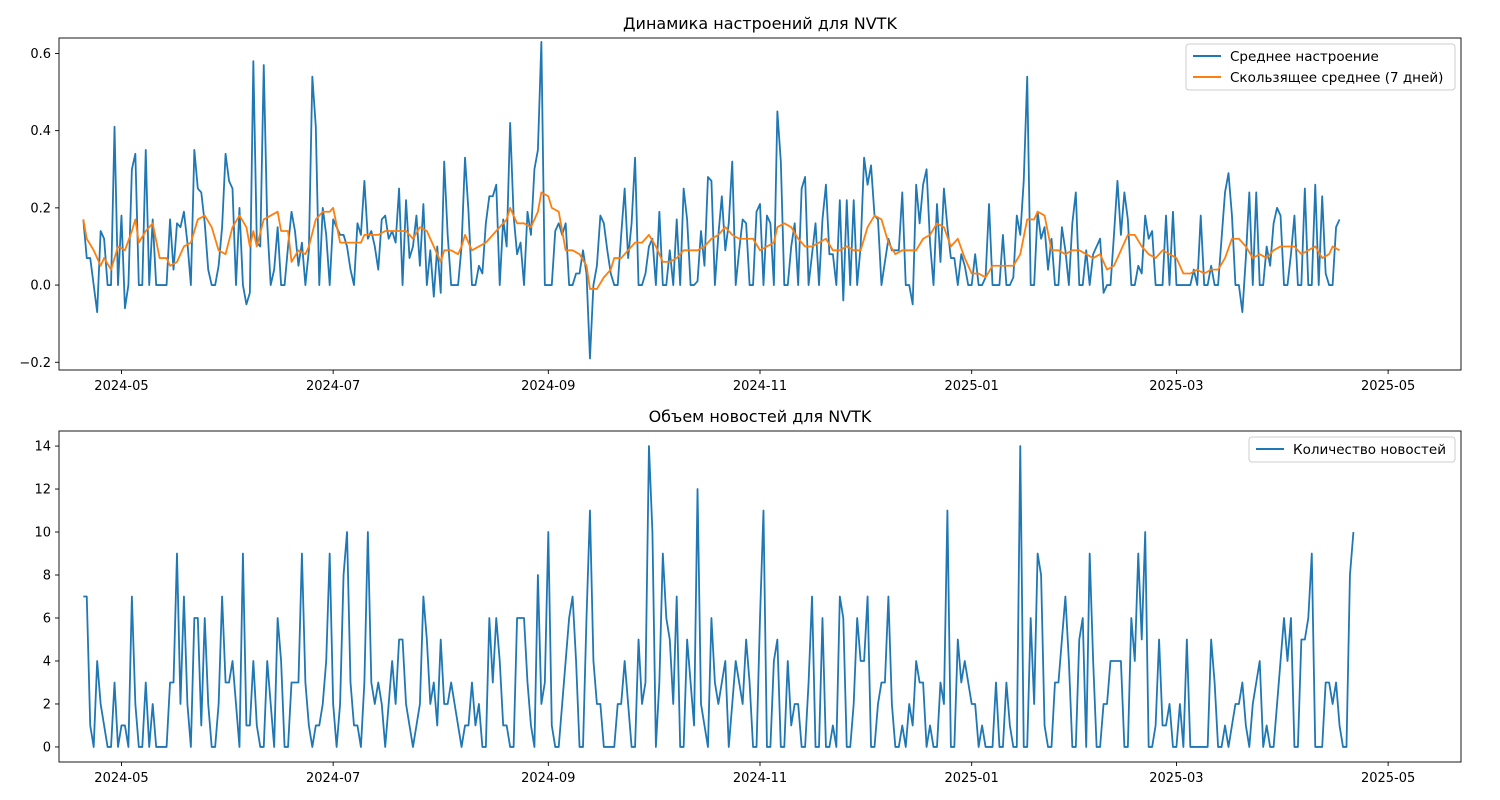 The height and width of the screenshot is (800, 1500). I want to click on news-volume-legend: Количество новостей, so click(1352, 449).